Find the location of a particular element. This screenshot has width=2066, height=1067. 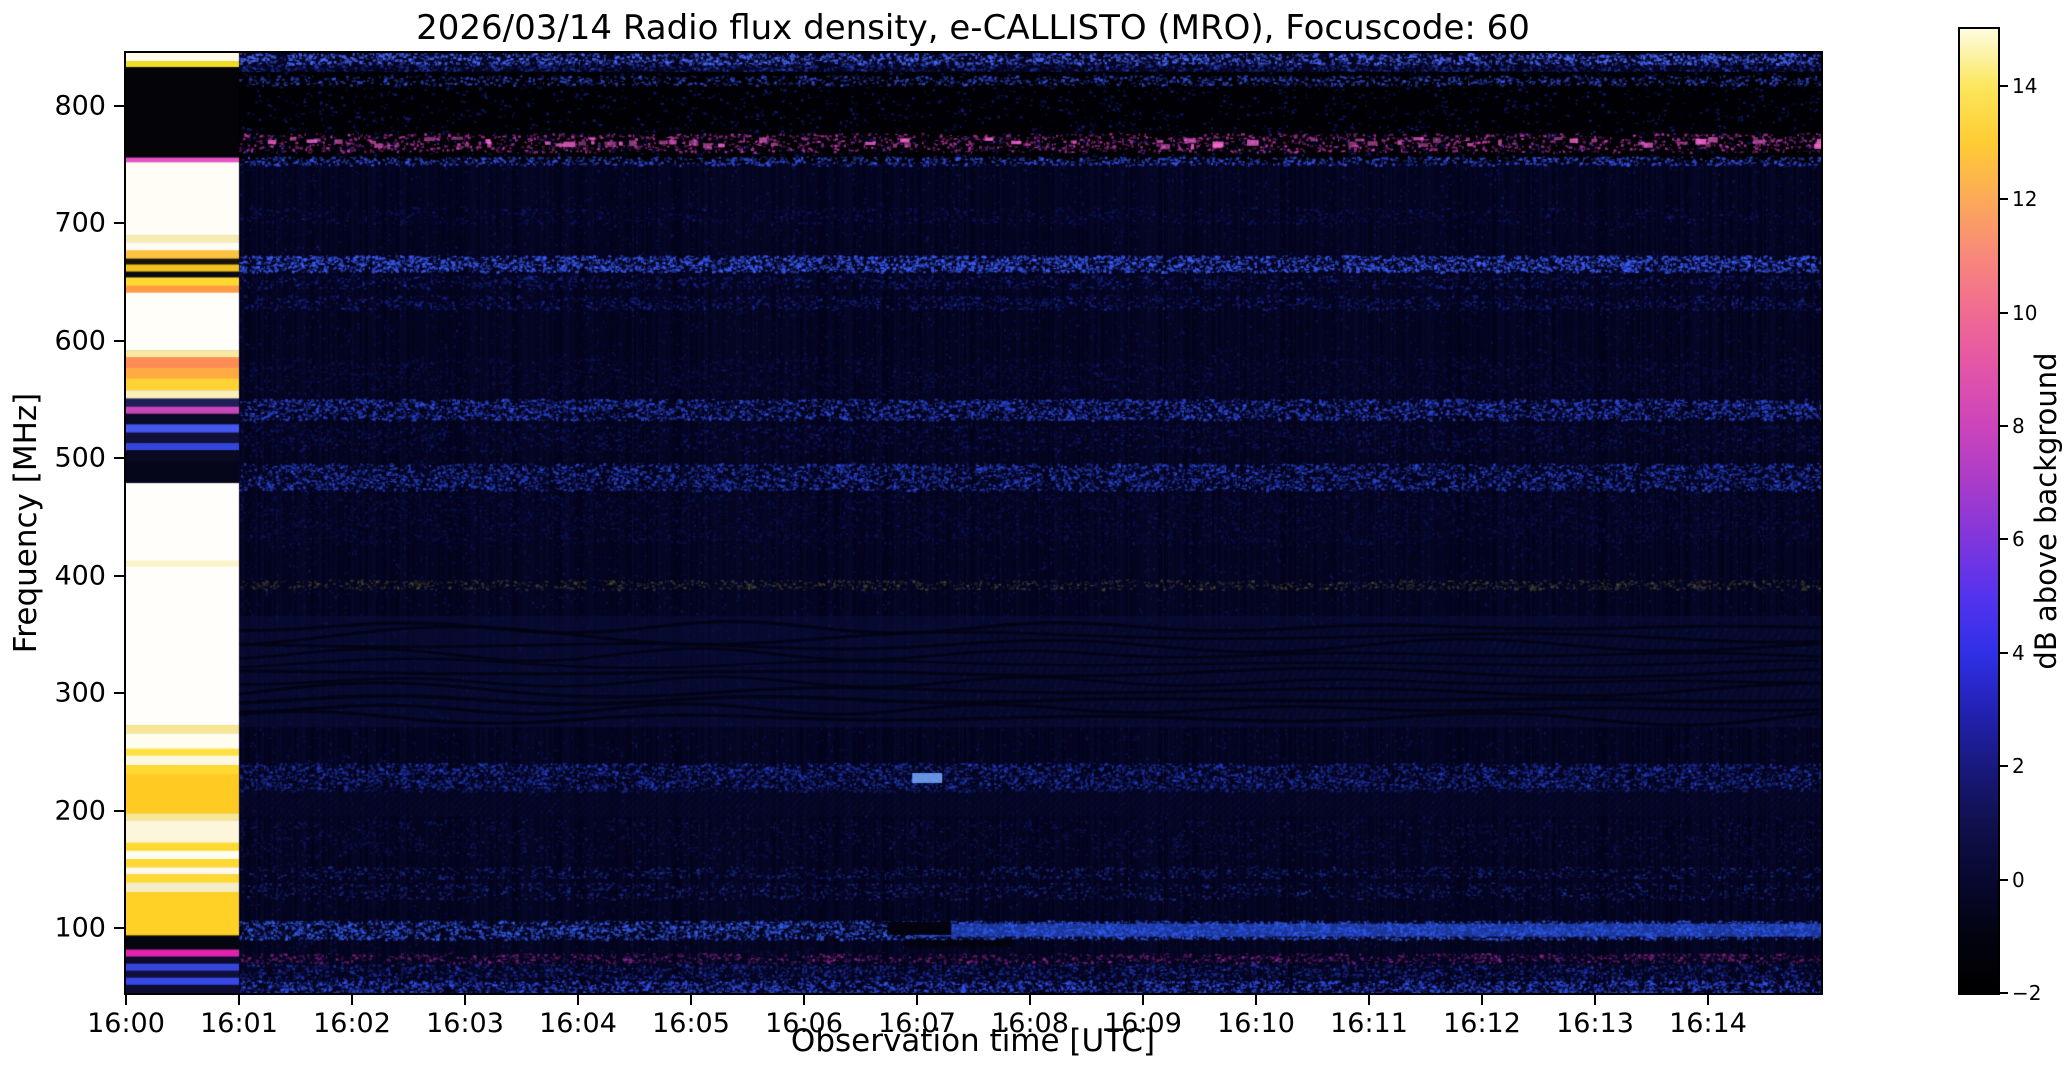

x-tick-label: 16:00 is located at coordinates (126, 1023).